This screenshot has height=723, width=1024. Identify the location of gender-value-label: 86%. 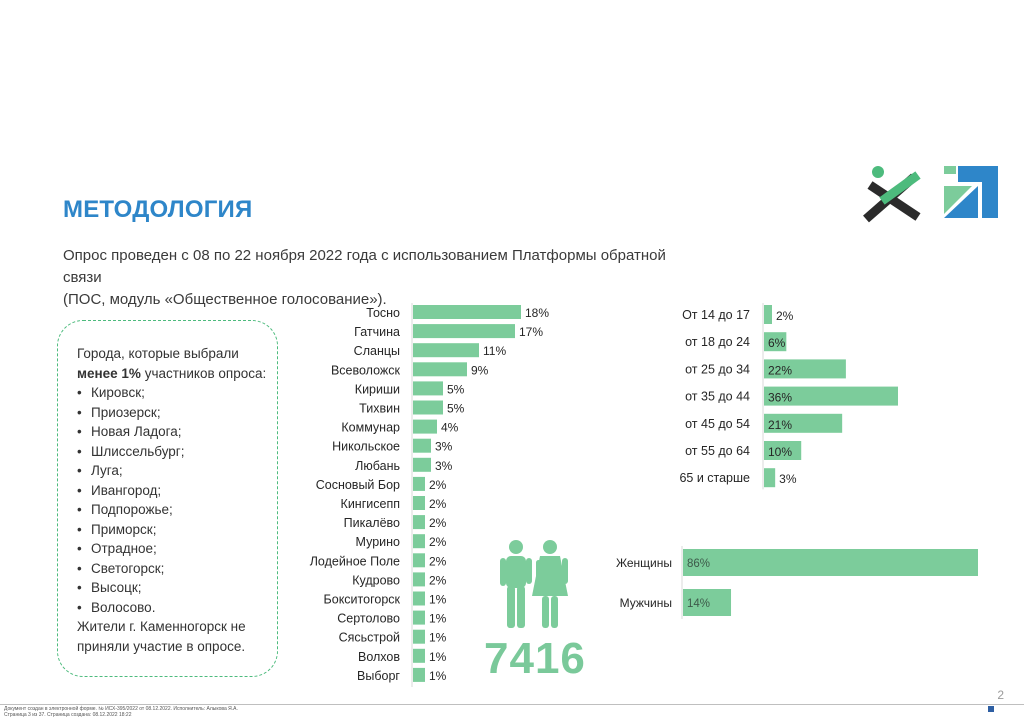
(698, 564).